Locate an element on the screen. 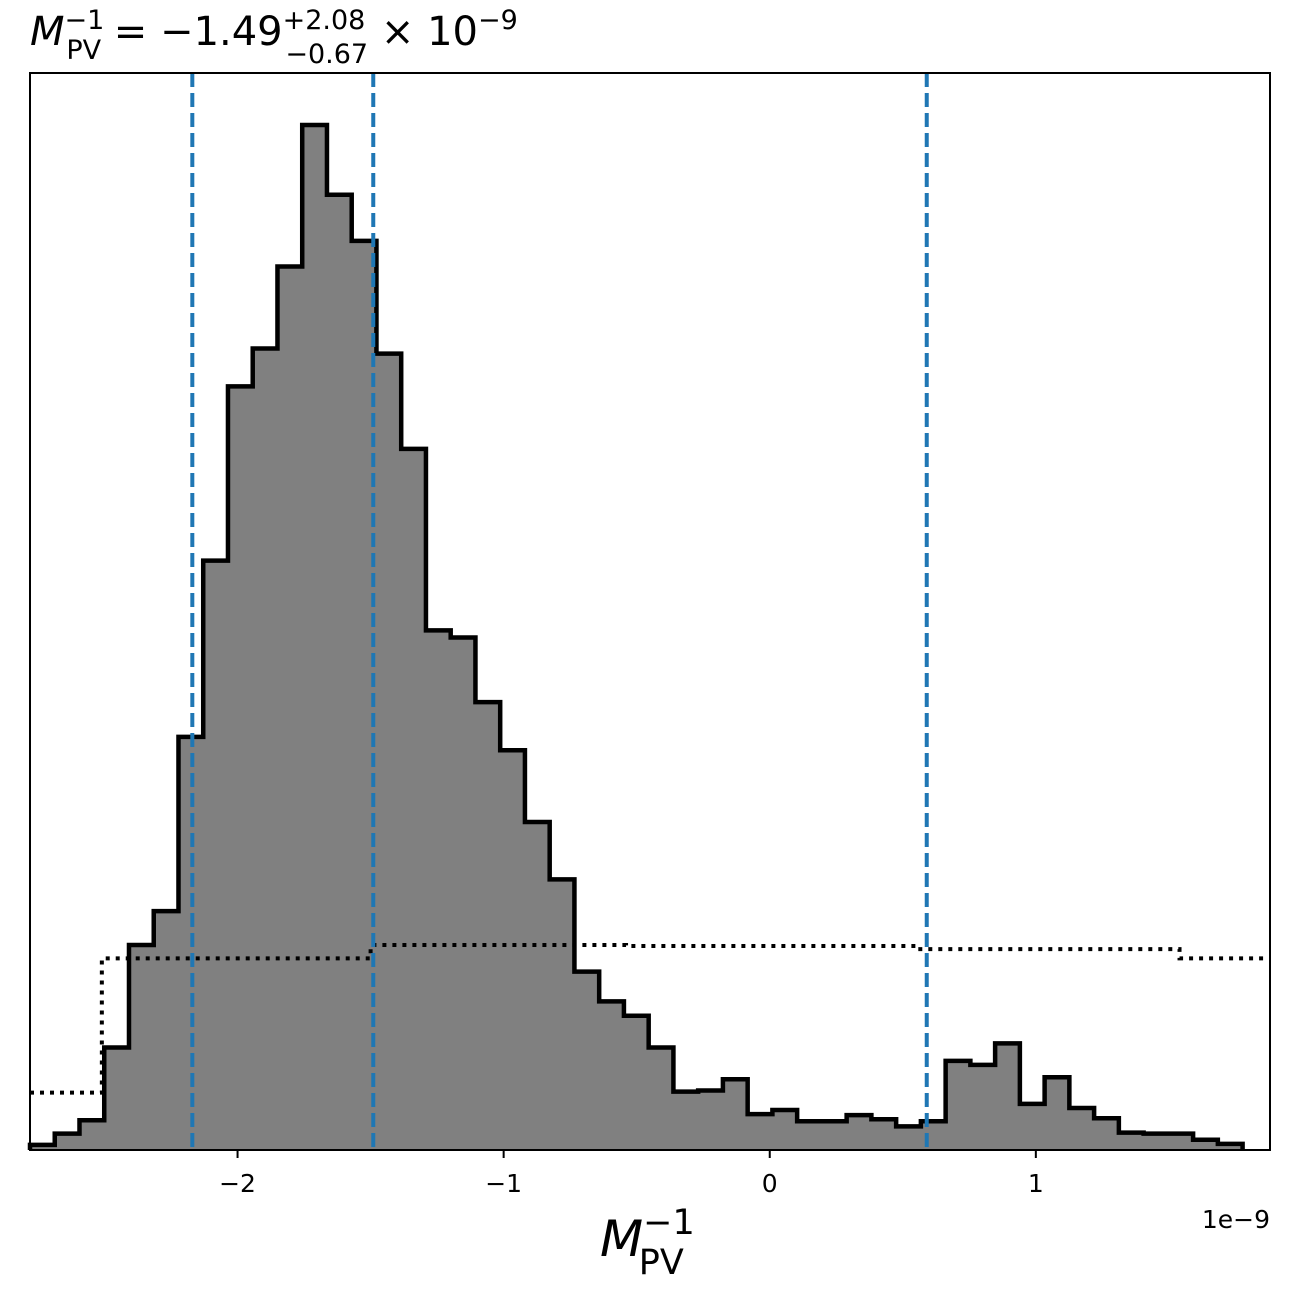 This screenshot has height=1293, width=1289. x-tick-label: 1 is located at coordinates (1036, 1183).